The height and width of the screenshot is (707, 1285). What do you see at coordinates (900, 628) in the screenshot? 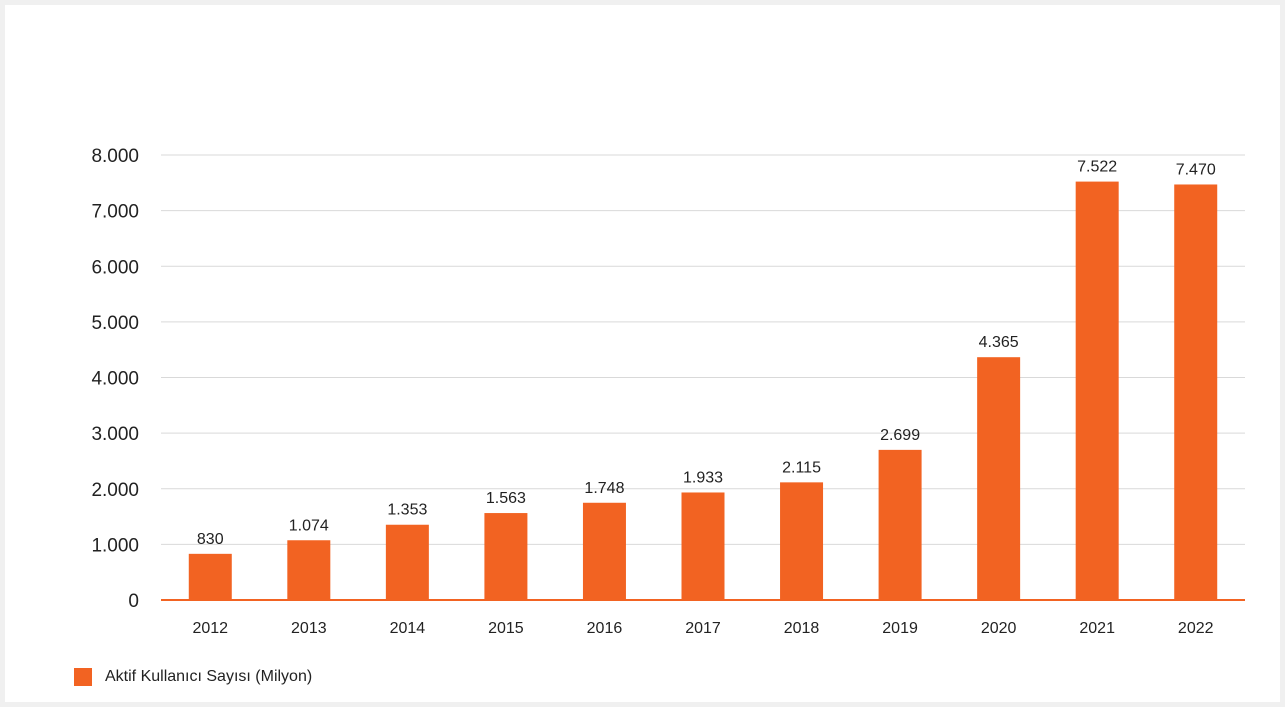
I see `x-tick-label-2019: 2019` at bounding box center [900, 628].